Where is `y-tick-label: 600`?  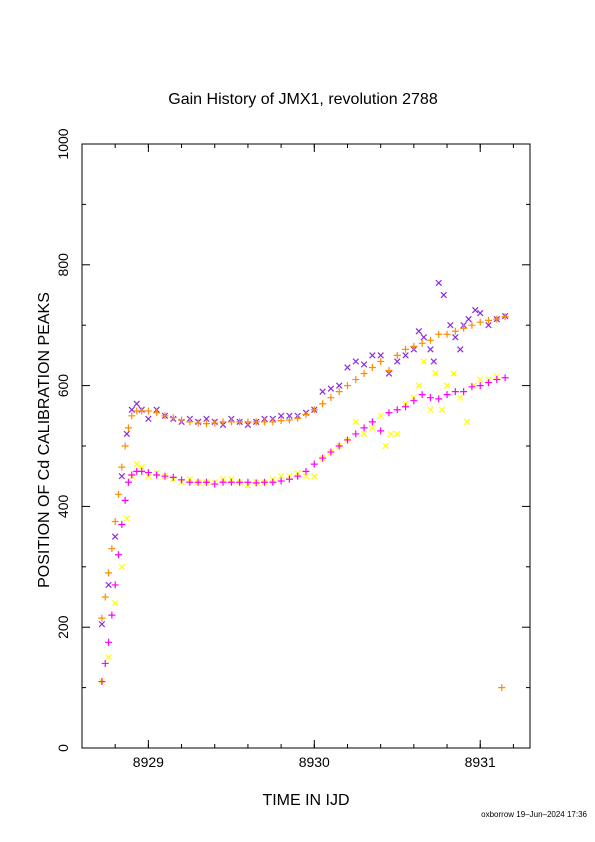 y-tick-label: 600 is located at coordinates (63, 386).